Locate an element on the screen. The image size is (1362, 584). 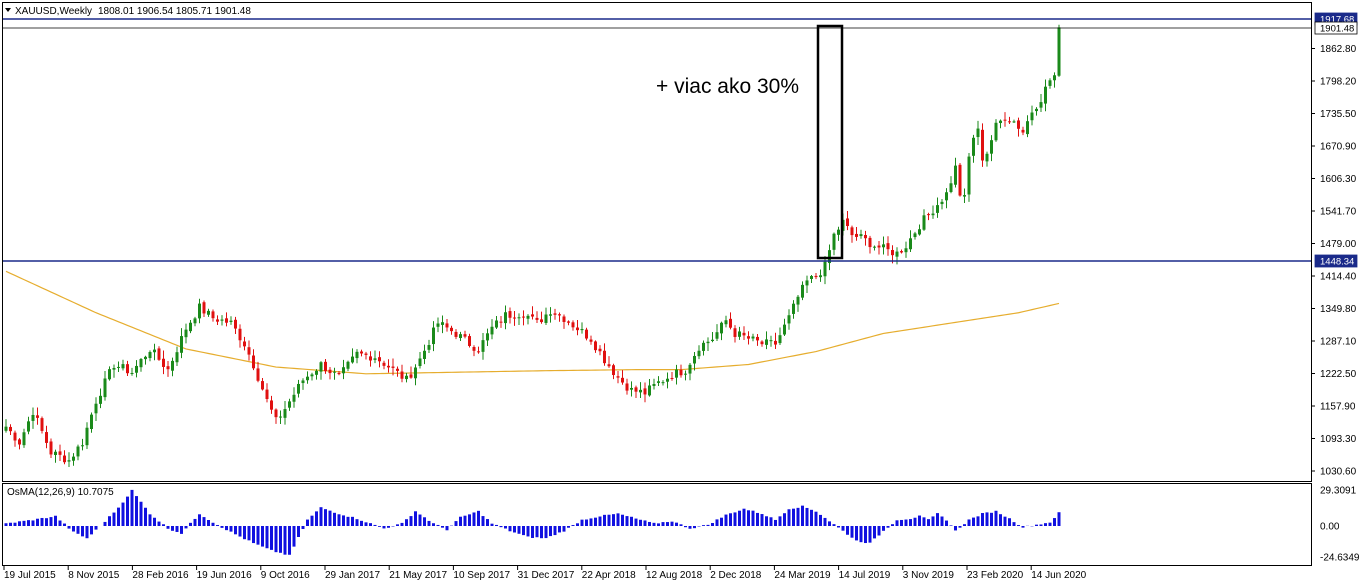
y-tick-label: 1414.40 is located at coordinates (1338, 277).